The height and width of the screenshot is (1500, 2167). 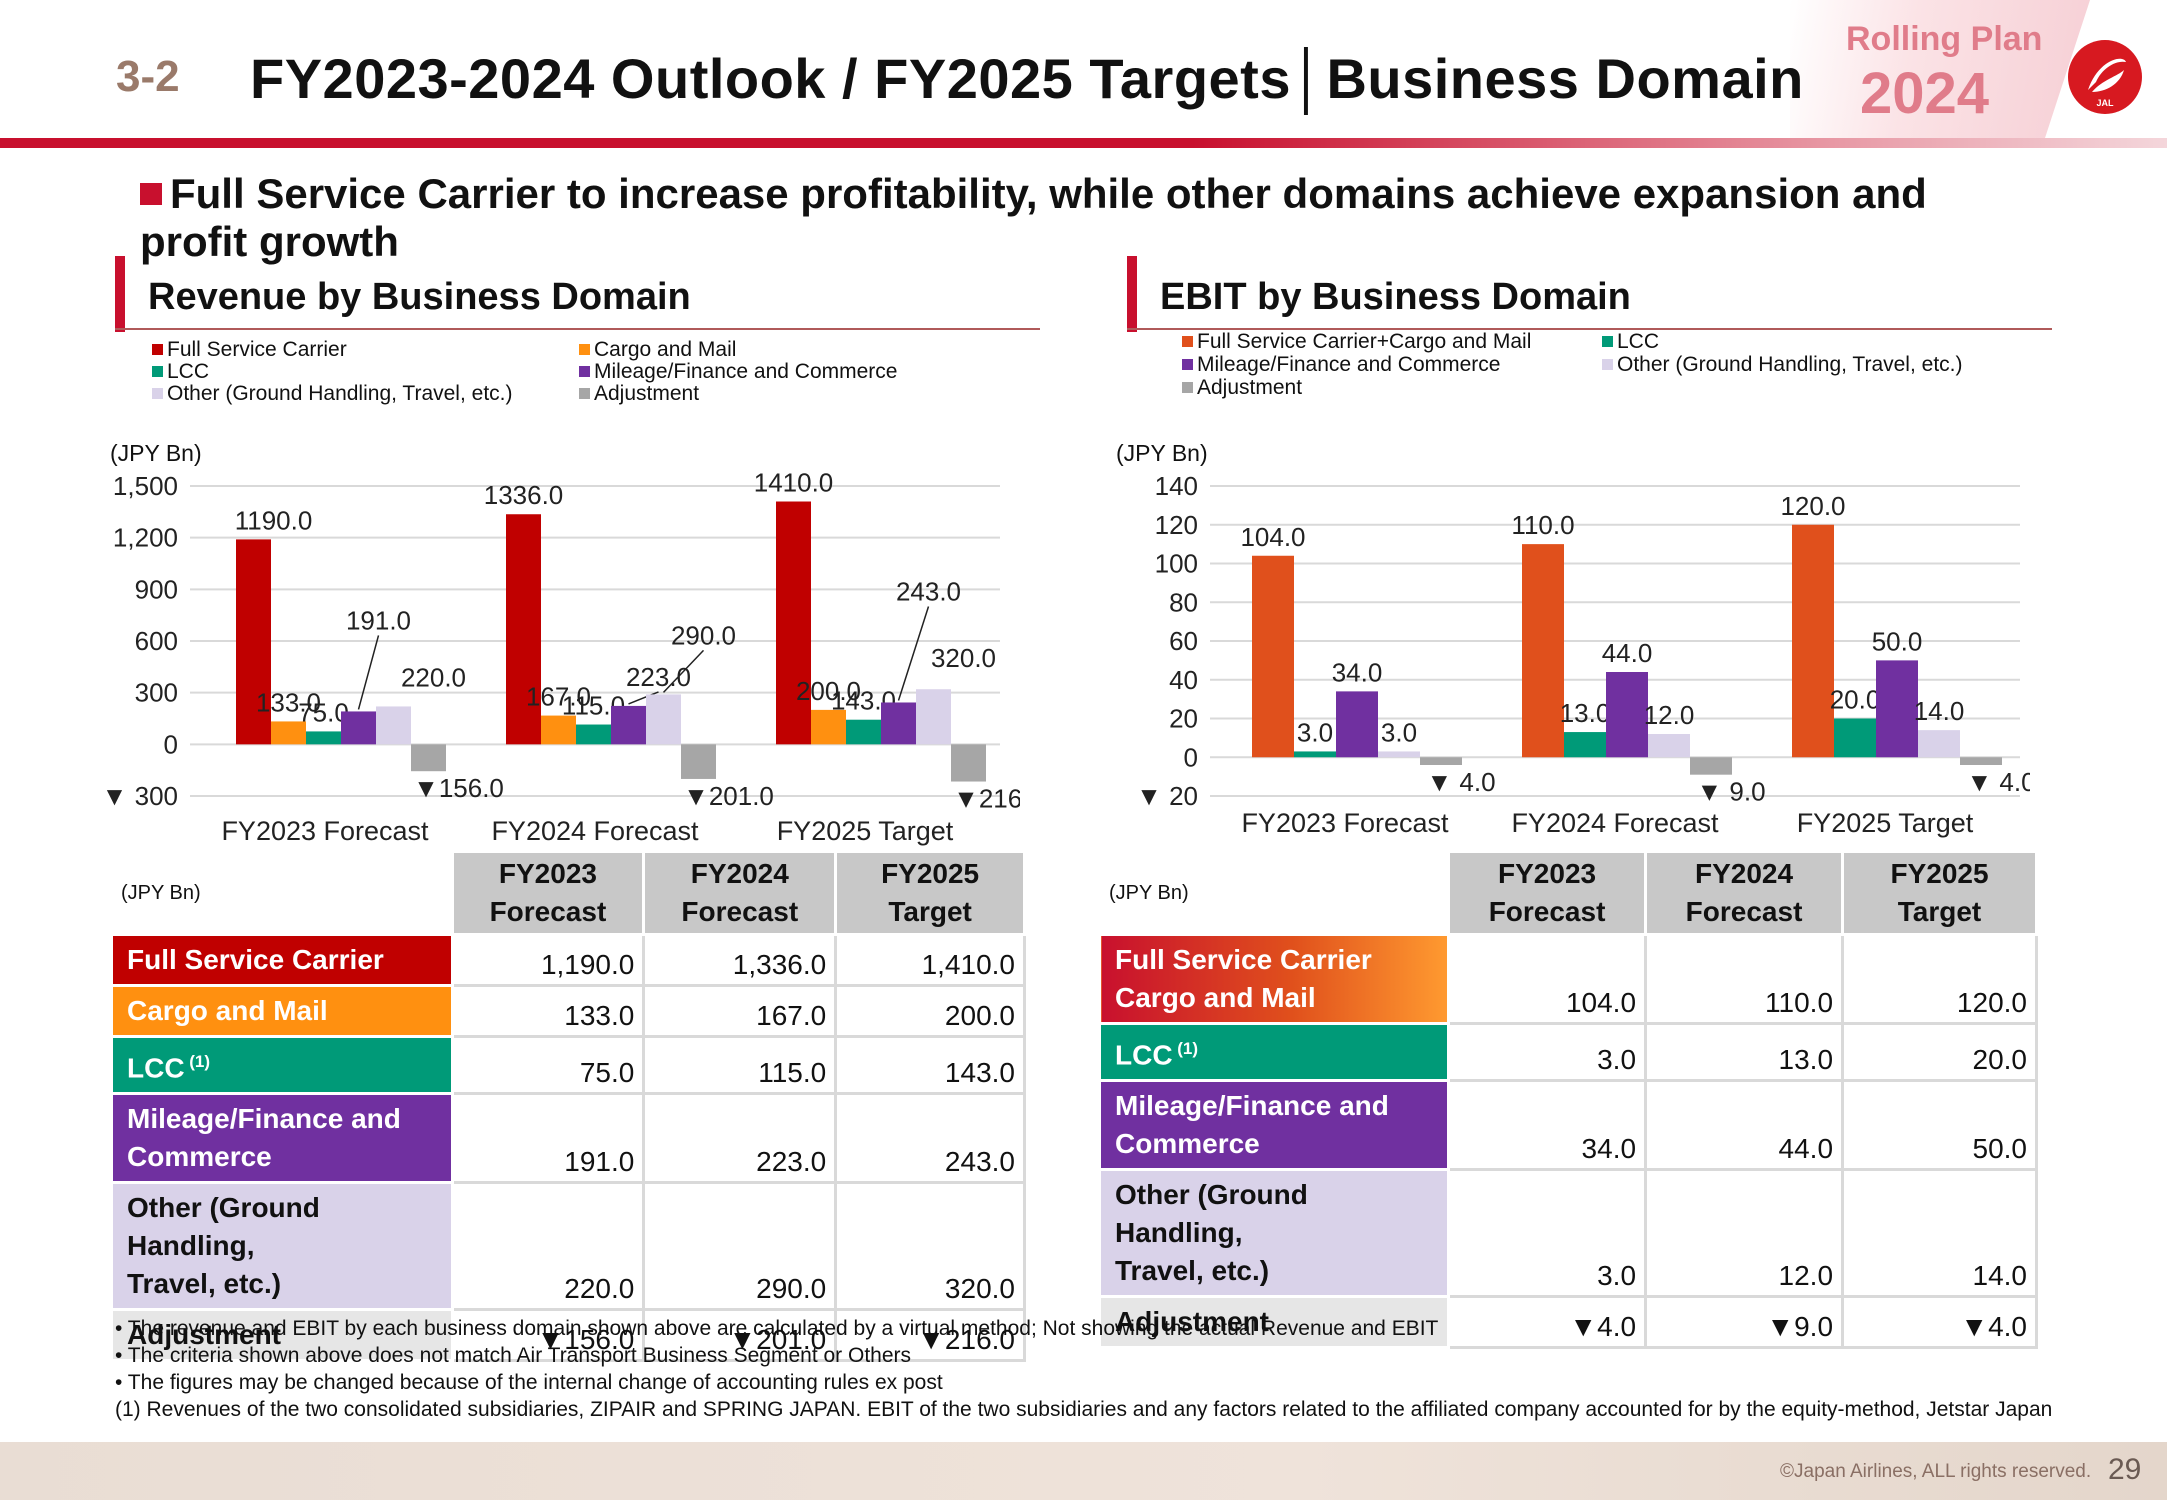 What do you see at coordinates (548, 960) in the screenshot?
I see `revenue-table-cell: 1,190.0` at bounding box center [548, 960].